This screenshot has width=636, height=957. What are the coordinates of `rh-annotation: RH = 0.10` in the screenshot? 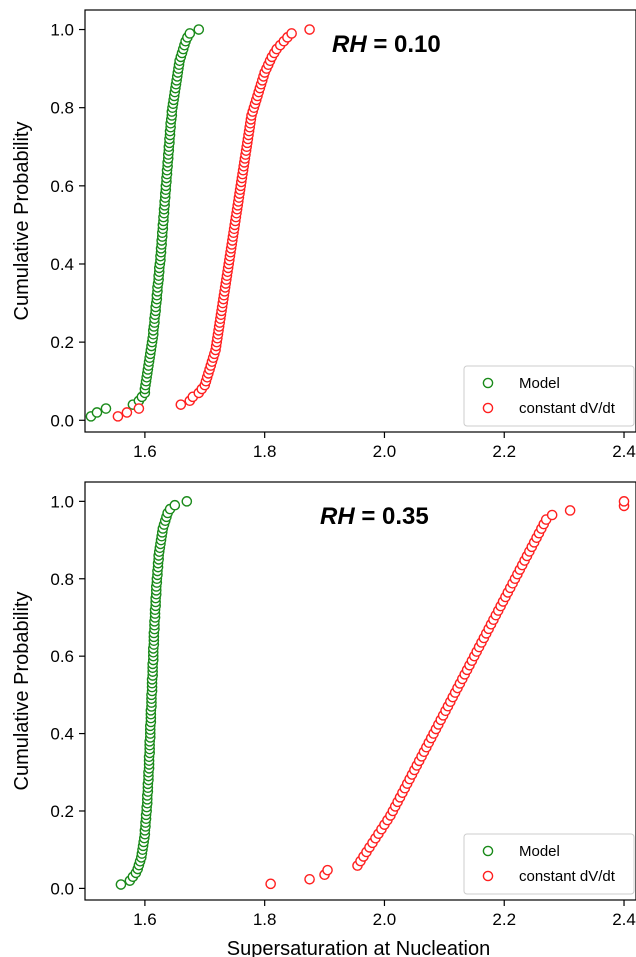 It's located at (386, 44).